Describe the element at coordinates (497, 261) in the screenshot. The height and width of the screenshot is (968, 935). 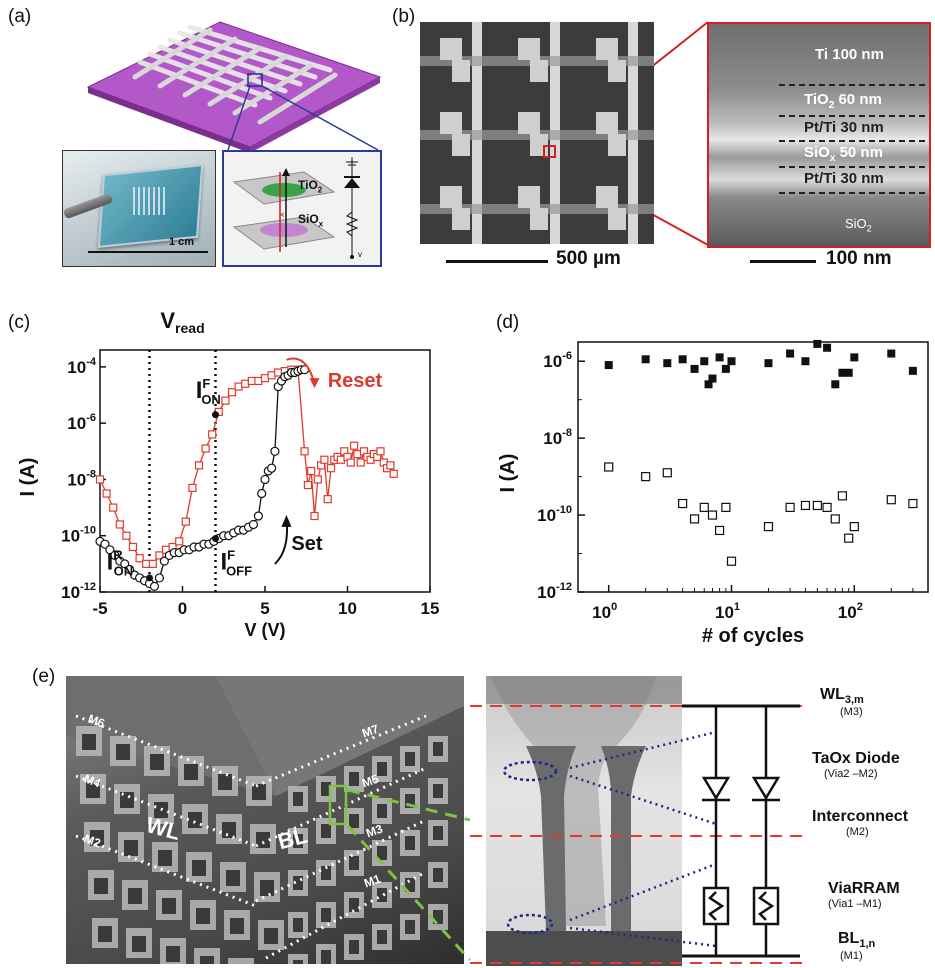
I see `scale-bar-500um` at that location.